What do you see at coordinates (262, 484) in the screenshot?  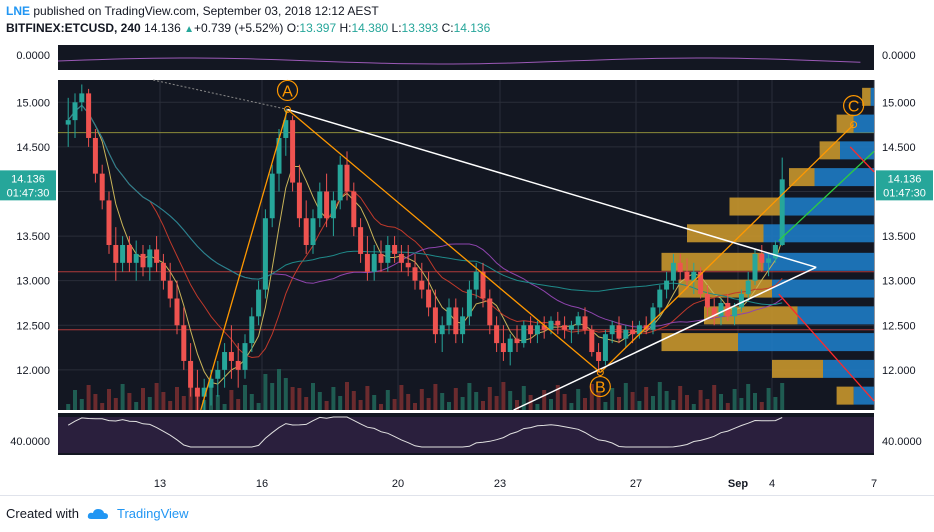 I see `x-axis-tick-label: 16` at bounding box center [262, 484].